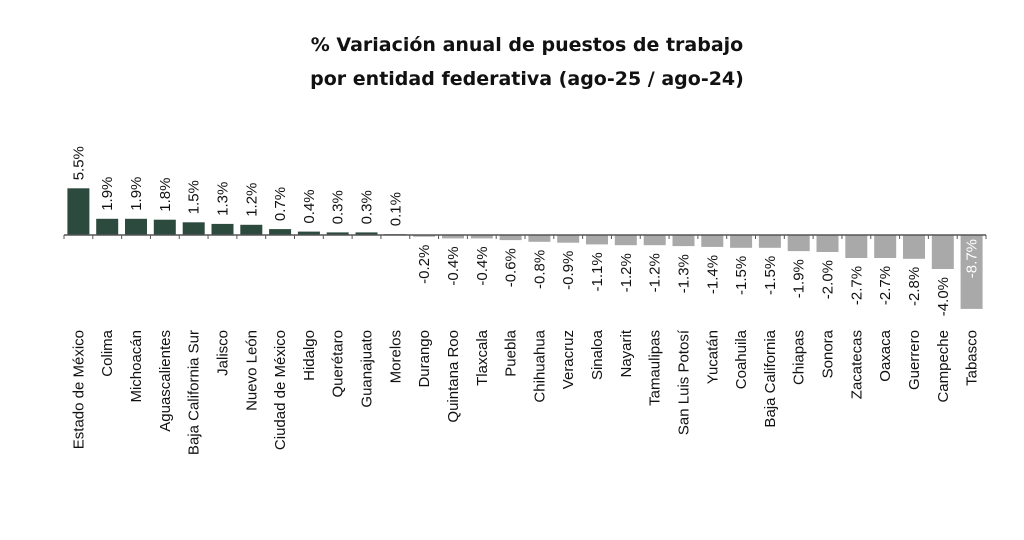  What do you see at coordinates (280, 390) in the screenshot?
I see `category-label: Ciudad de México` at bounding box center [280, 390].